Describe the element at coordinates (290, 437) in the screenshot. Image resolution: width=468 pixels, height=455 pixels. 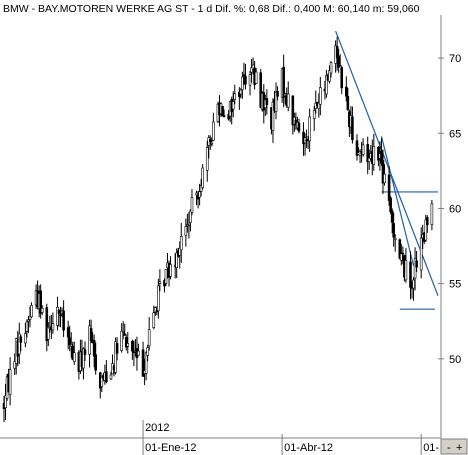
I see `x-axis: 01-Ene-12 01-Abr-12 01- 2012` at that location.